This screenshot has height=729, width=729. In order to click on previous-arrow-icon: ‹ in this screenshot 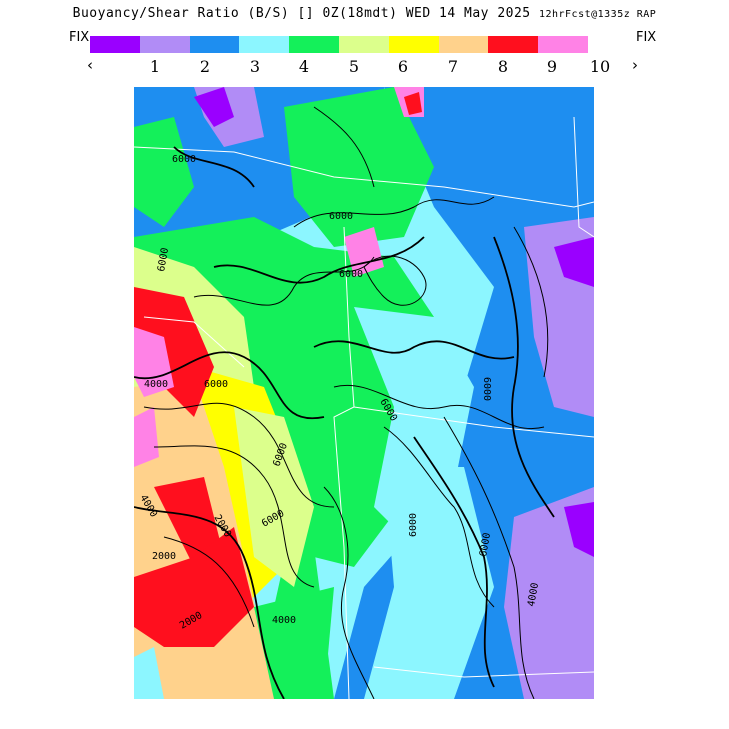, I will do `click(90, 65)`.